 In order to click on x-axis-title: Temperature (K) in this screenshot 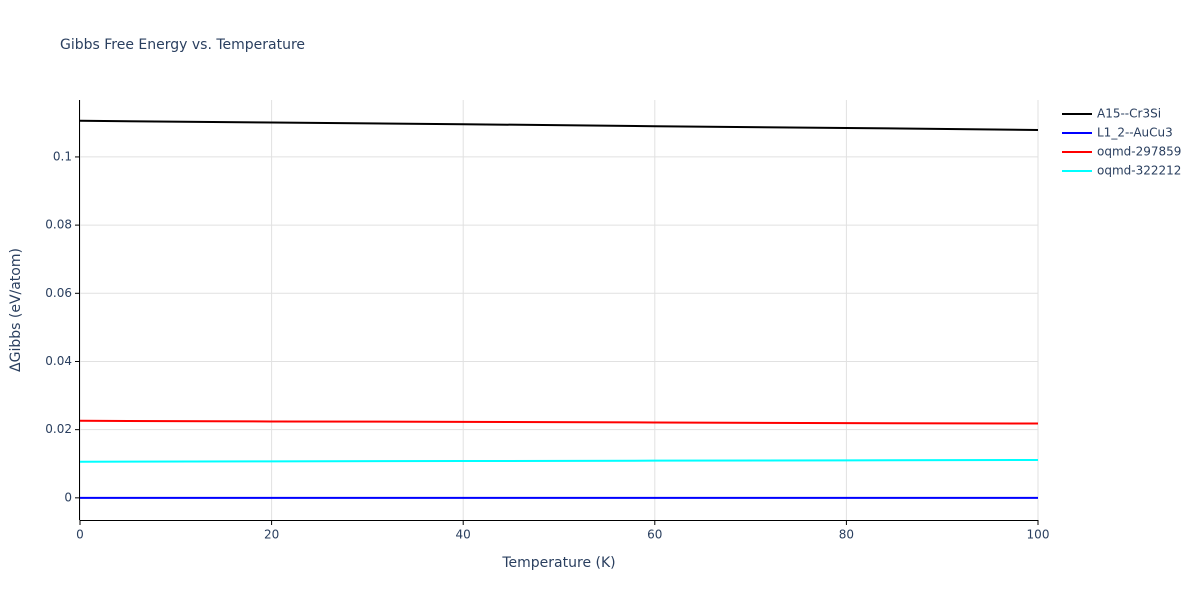, I will do `click(558, 563)`.